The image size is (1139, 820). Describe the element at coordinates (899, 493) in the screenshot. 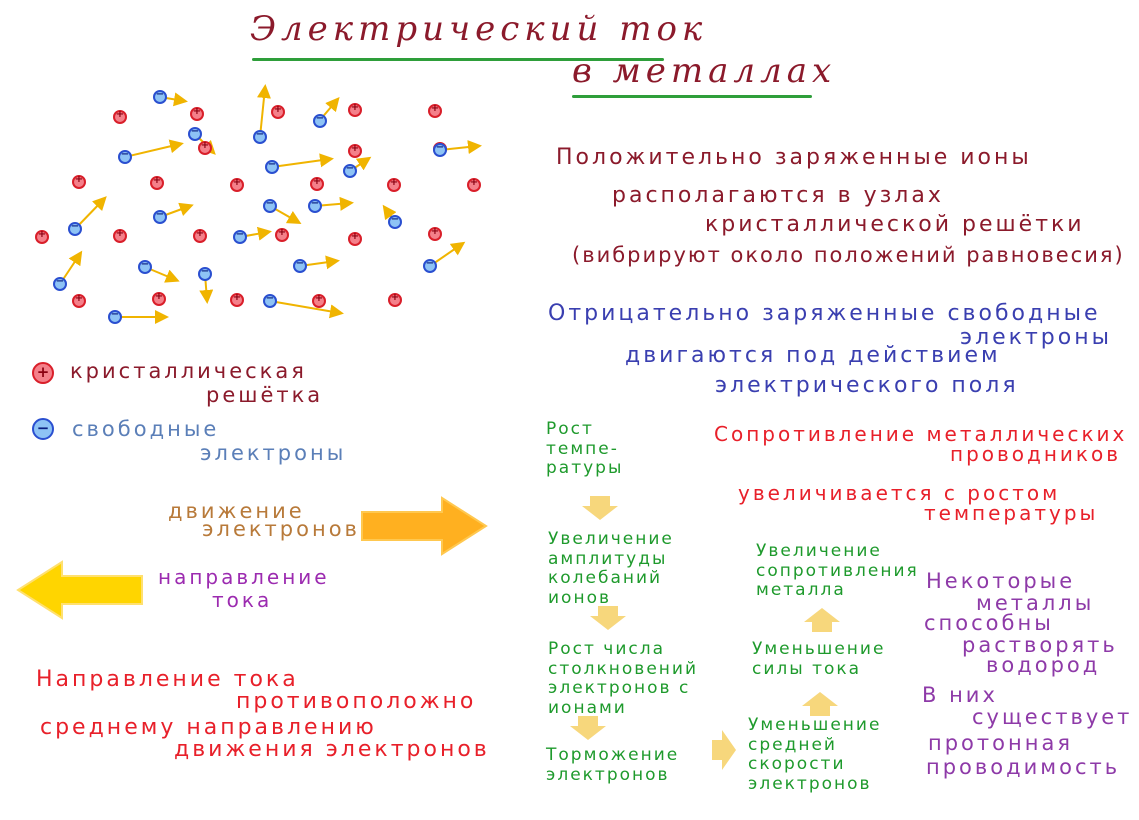

I see `resistance-3: увеличивается с ростом` at that location.